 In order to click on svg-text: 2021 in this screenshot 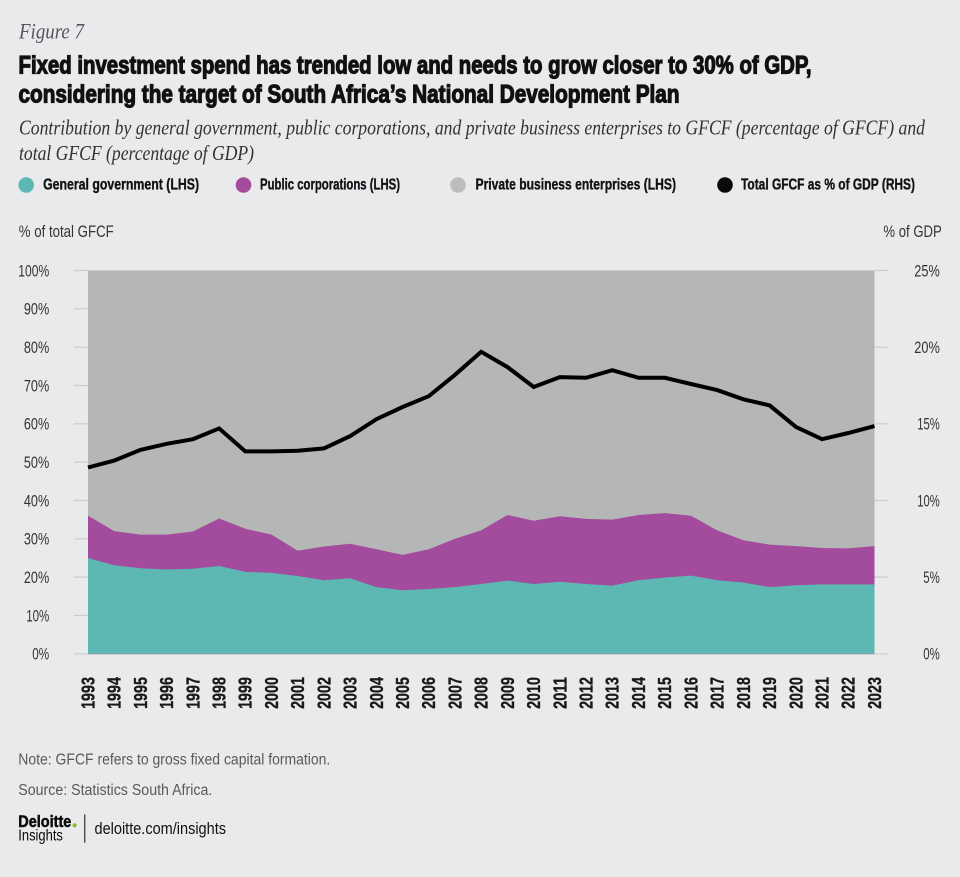, I will do `click(822, 693)`.